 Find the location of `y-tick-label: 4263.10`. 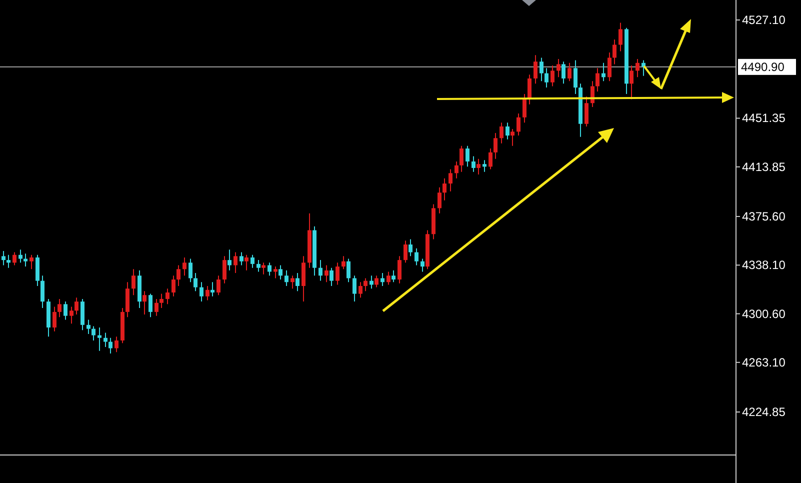

y-tick-label: 4263.10 is located at coordinates (764, 362).